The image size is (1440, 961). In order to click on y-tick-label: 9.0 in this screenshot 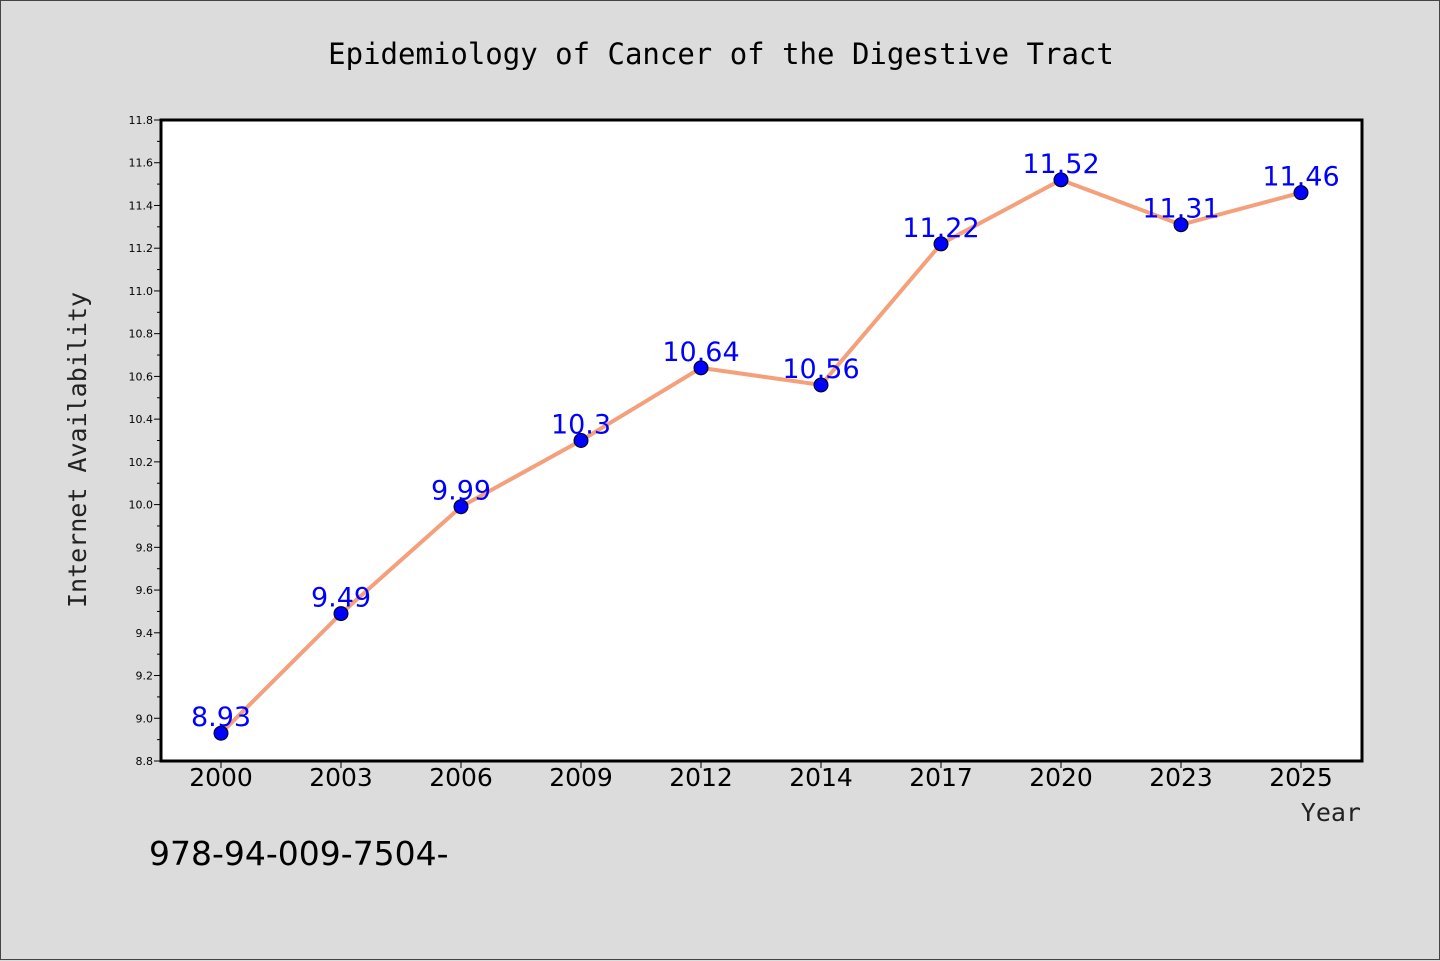, I will do `click(145, 718)`.